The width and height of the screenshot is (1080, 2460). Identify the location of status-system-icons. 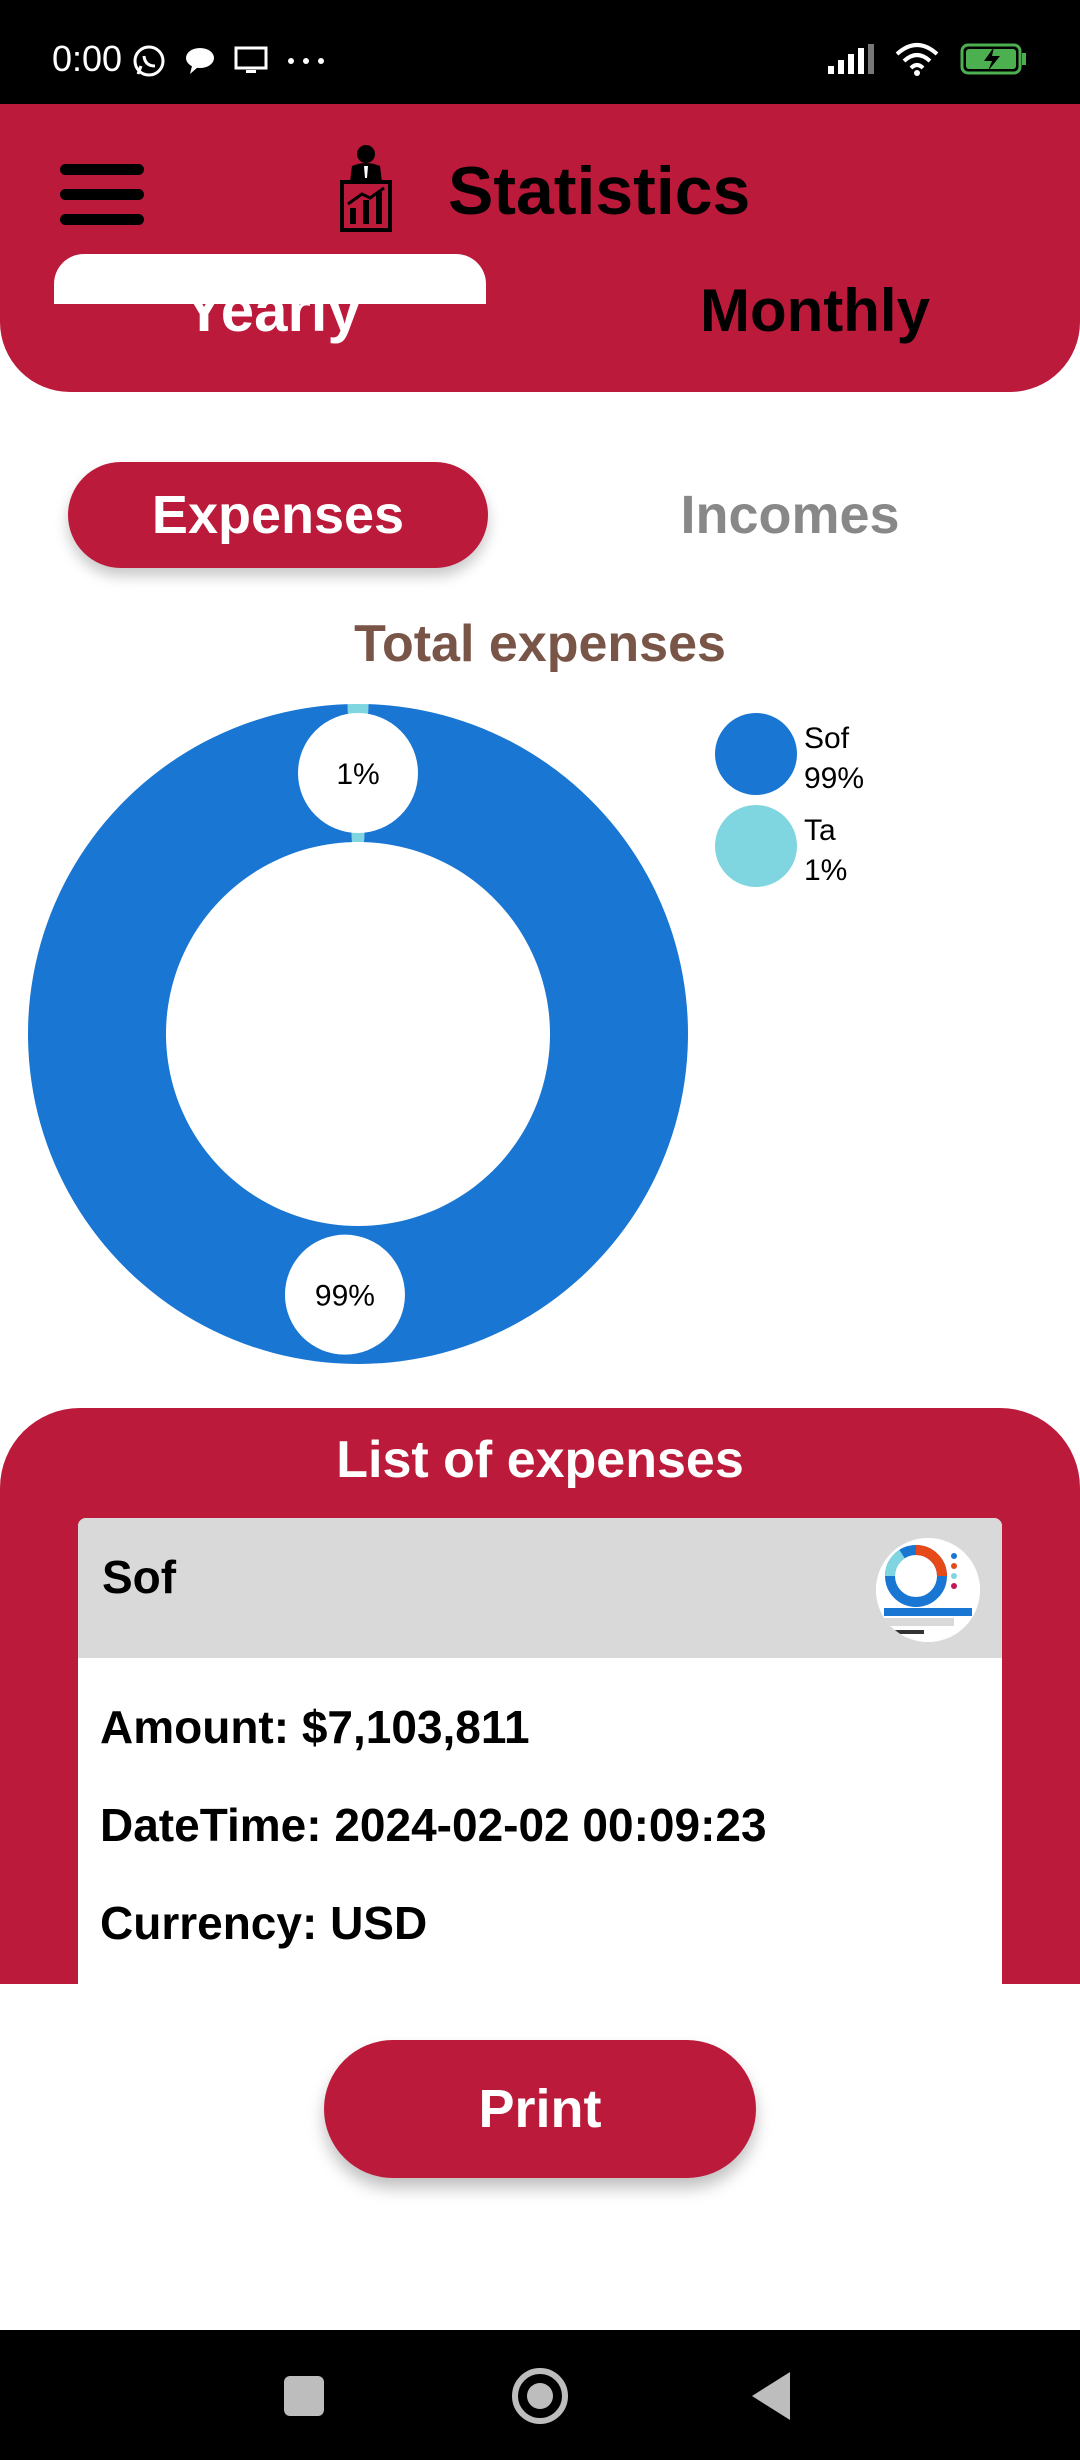
(927, 59).